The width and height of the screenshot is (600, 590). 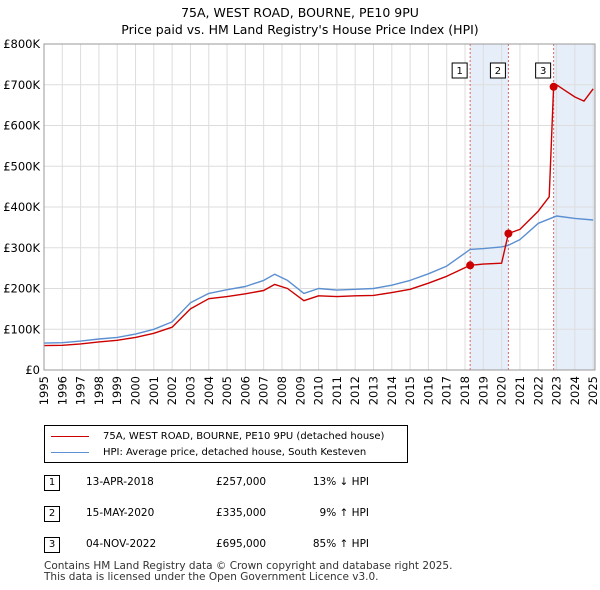 I want to click on x-tick-label: 2002, so click(x=172, y=390).